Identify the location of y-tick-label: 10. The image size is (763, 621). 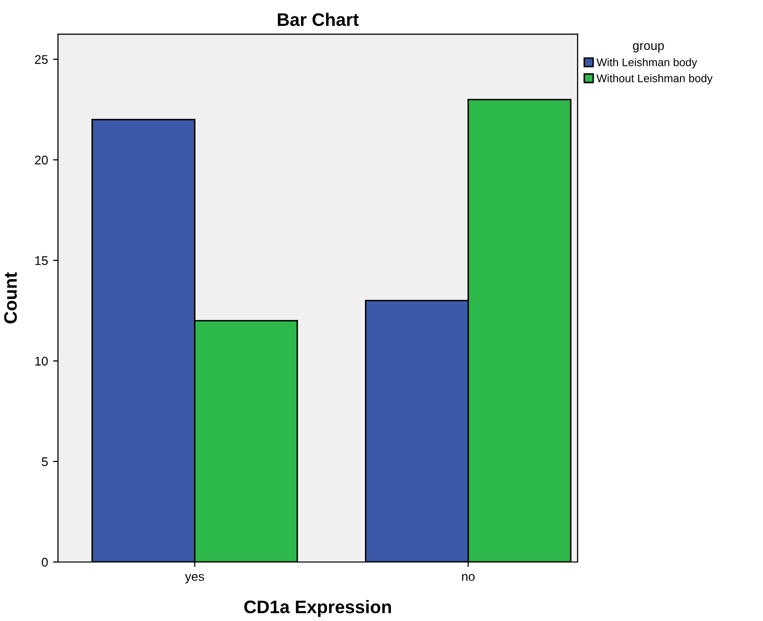
(41, 361).